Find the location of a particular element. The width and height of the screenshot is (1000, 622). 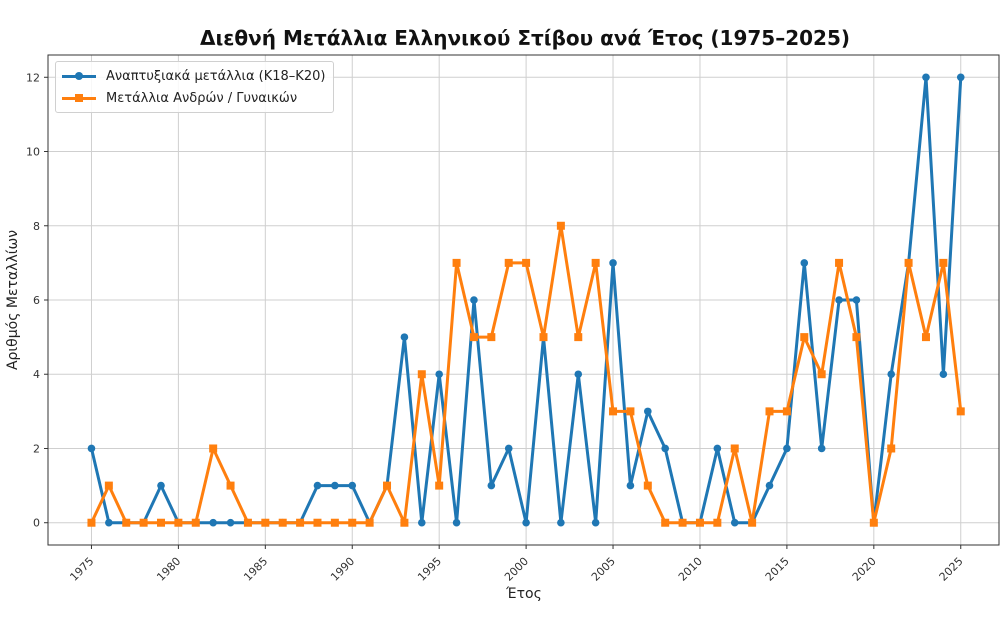

y-tick-label: 10 is located at coordinates (33, 152).